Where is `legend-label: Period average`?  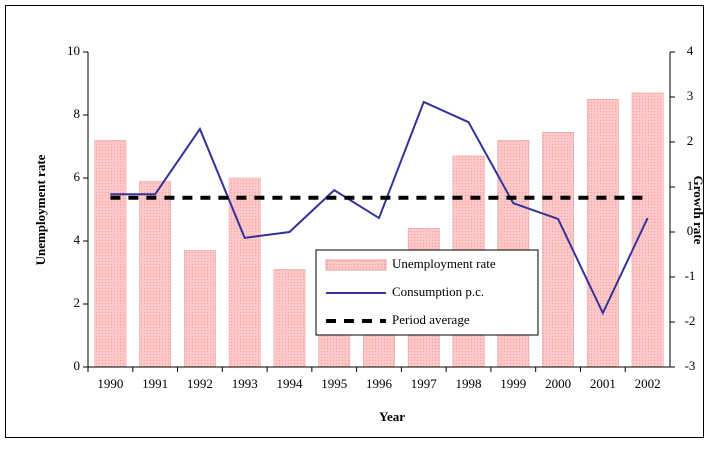 legend-label: Period average is located at coordinates (431, 319).